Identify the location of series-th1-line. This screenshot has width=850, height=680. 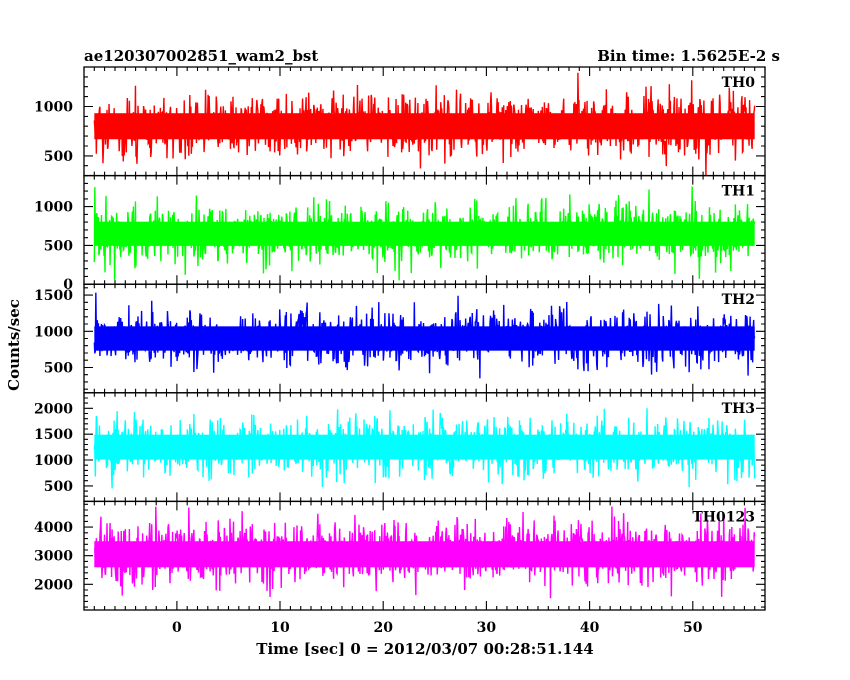
(424, 233).